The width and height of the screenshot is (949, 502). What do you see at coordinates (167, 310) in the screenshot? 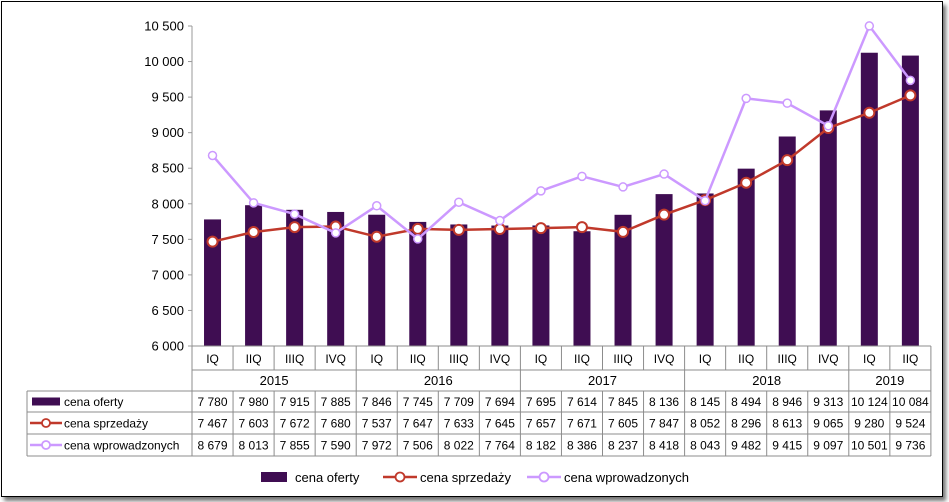
I see `y-tick-label: 6 500` at bounding box center [167, 310].